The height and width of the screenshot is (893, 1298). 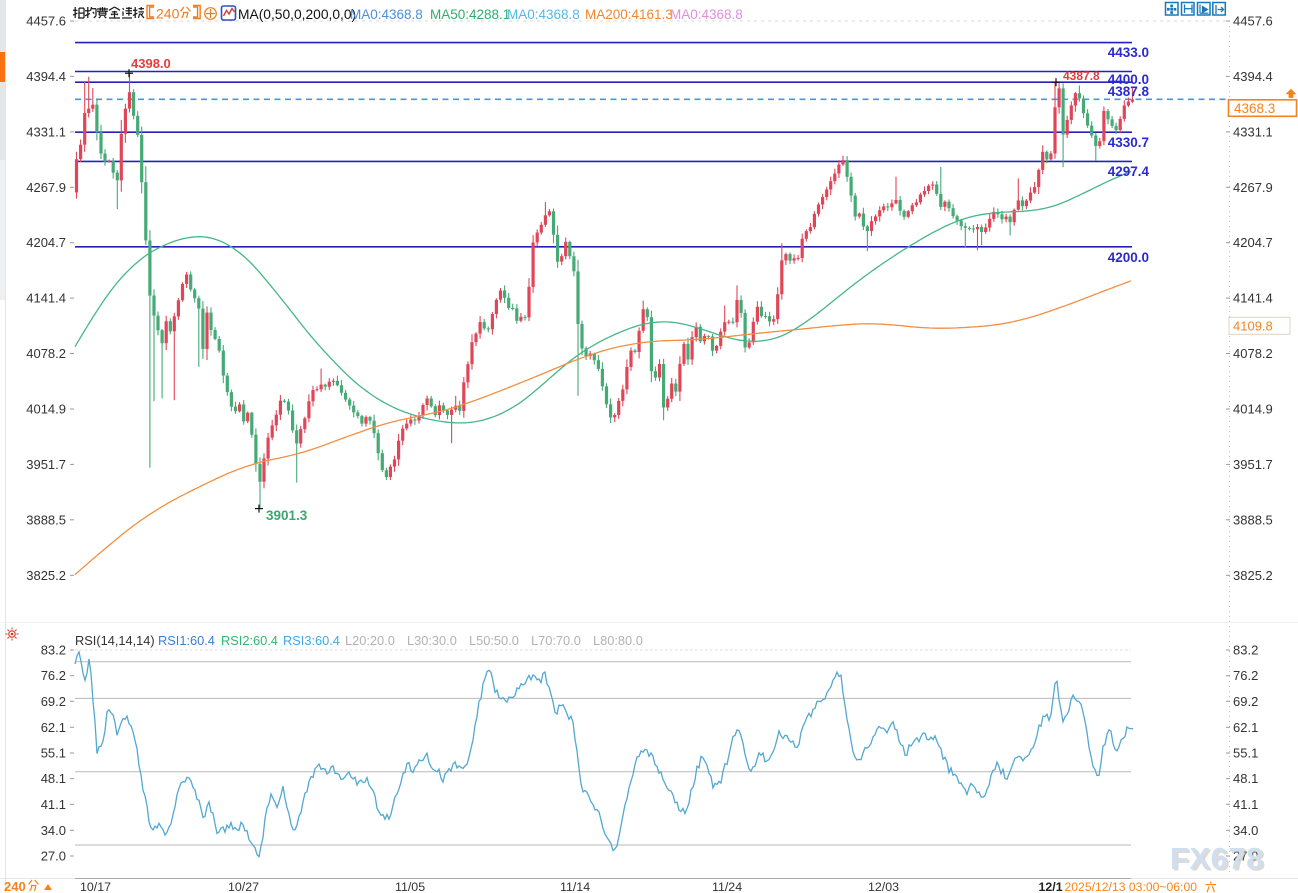 I want to click on svg-text: MA200:4161.3, so click(x=629, y=14).